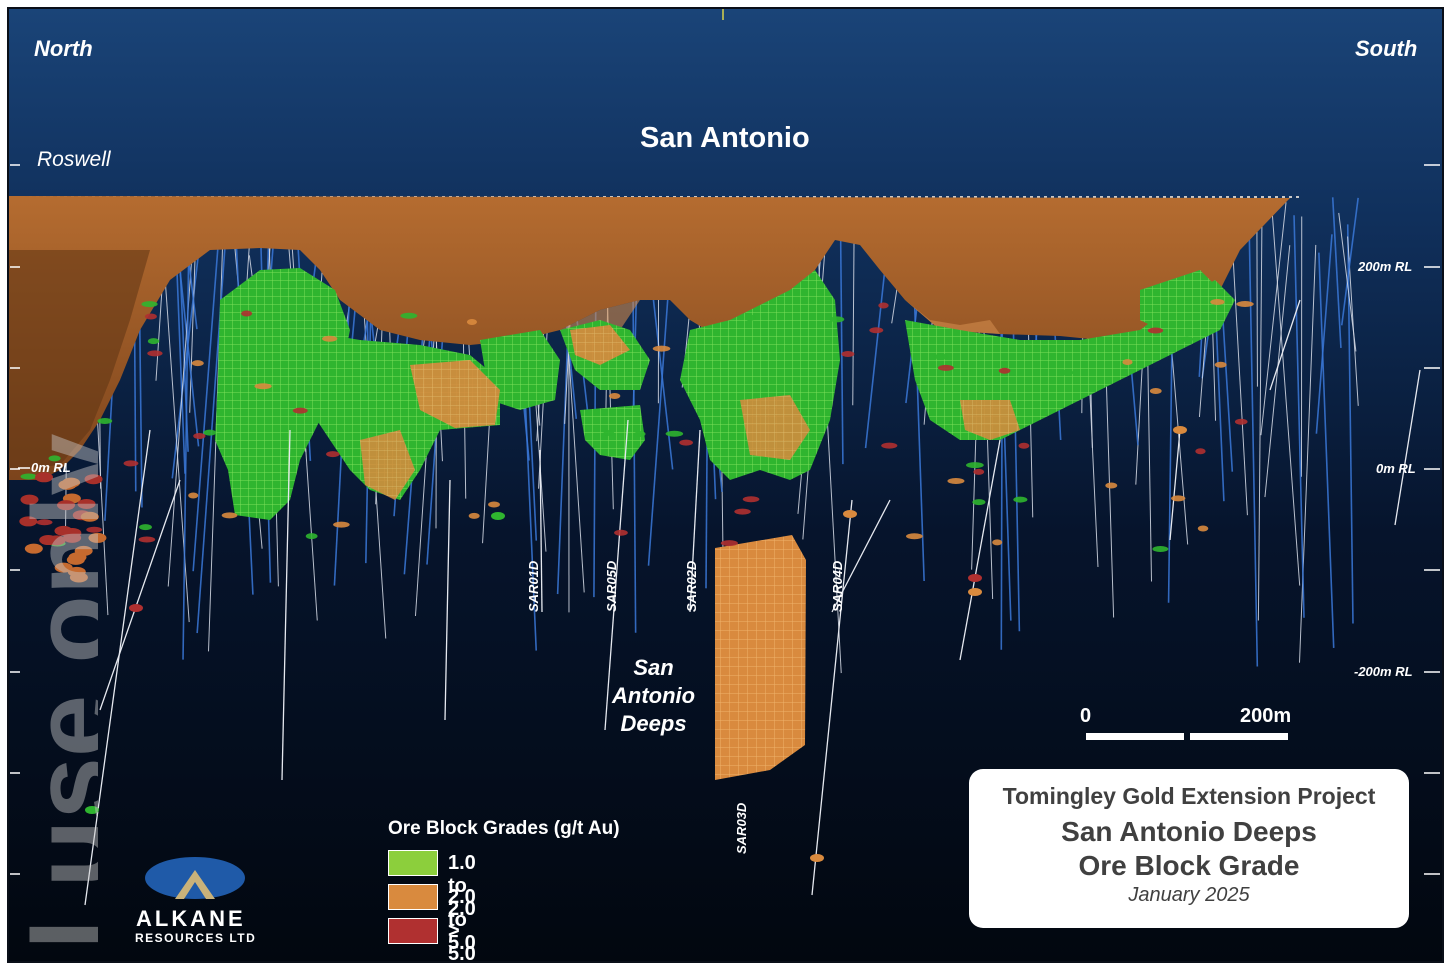 Image resolution: width=1451 pixels, height=967 pixels. What do you see at coordinates (600, 345) in the screenshot?
I see `ore-mid-grade-pit` at bounding box center [600, 345].